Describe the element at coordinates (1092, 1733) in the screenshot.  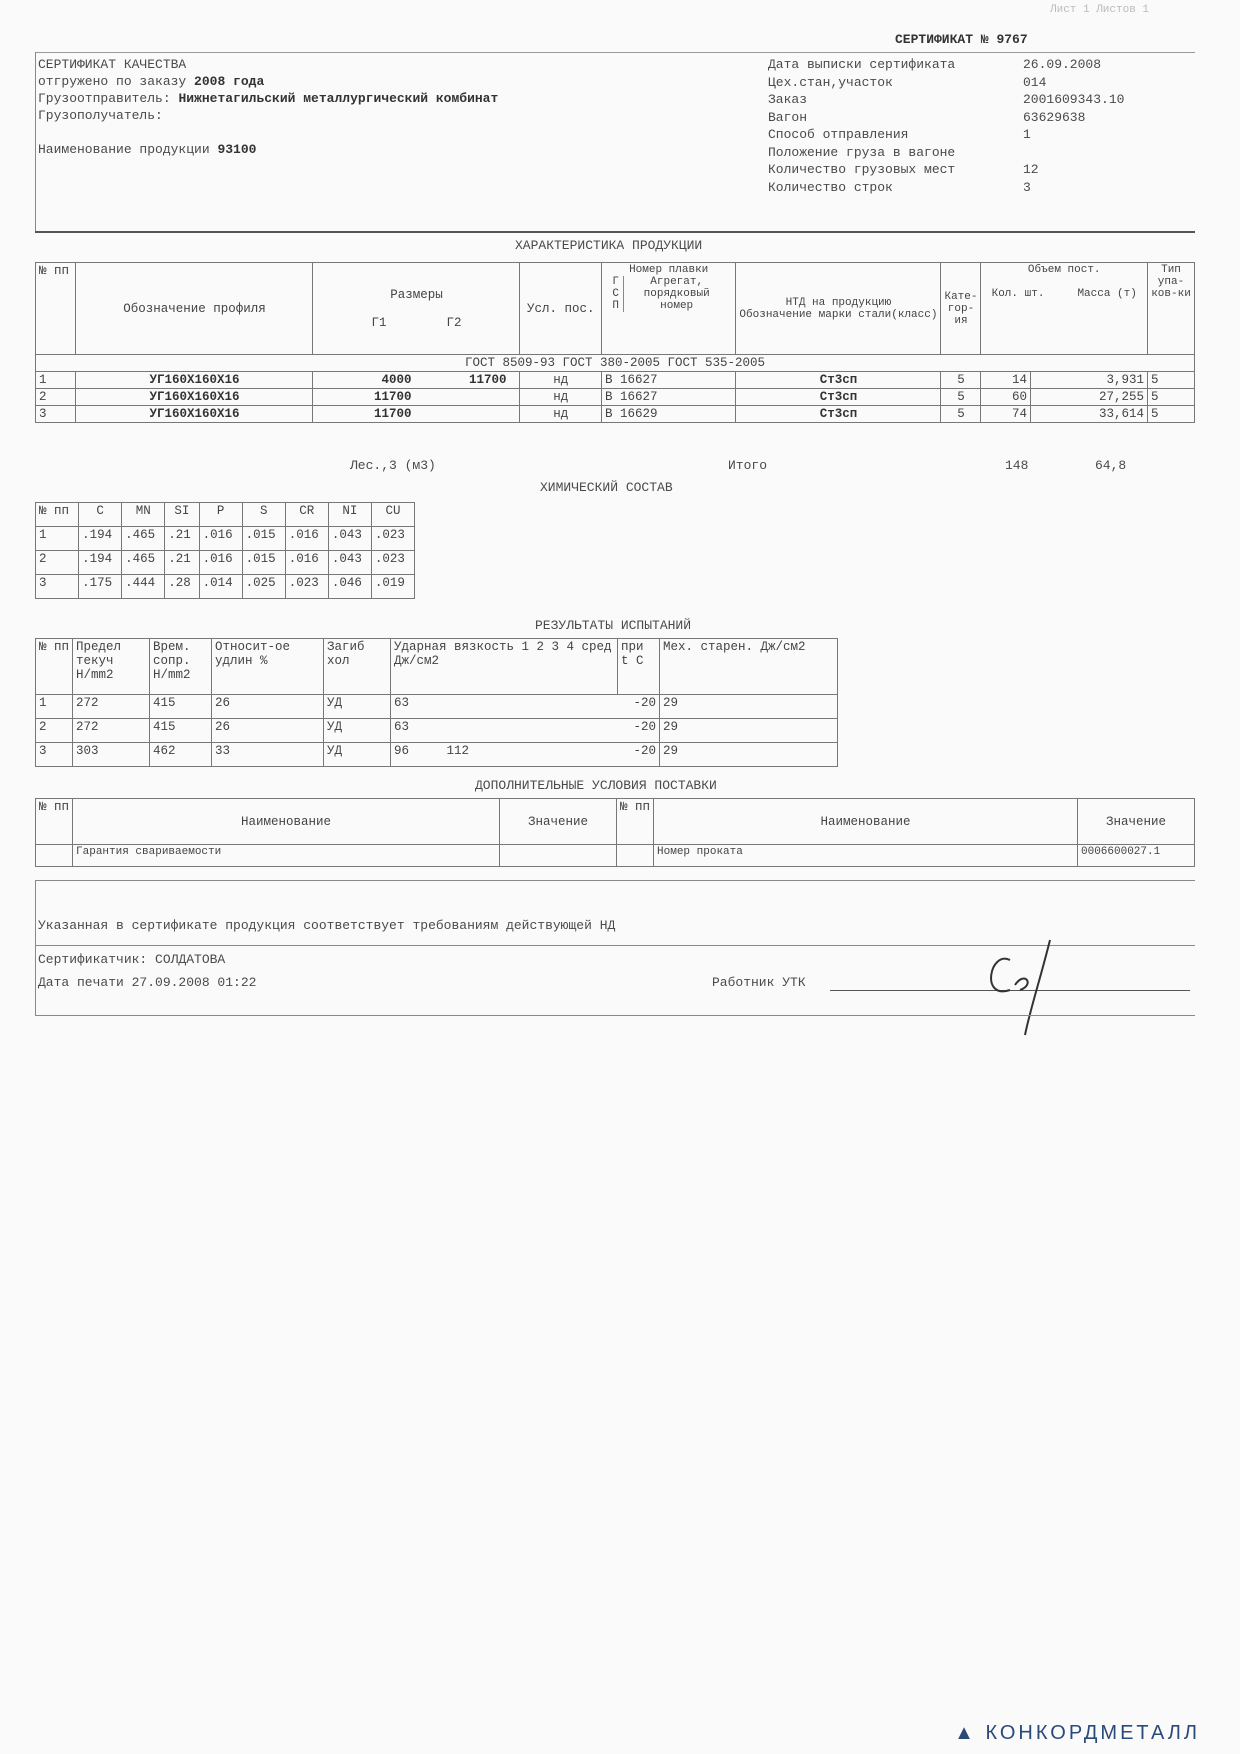
I see `logo-text: КОНКОРДМЕТАЛЛ` at that location.